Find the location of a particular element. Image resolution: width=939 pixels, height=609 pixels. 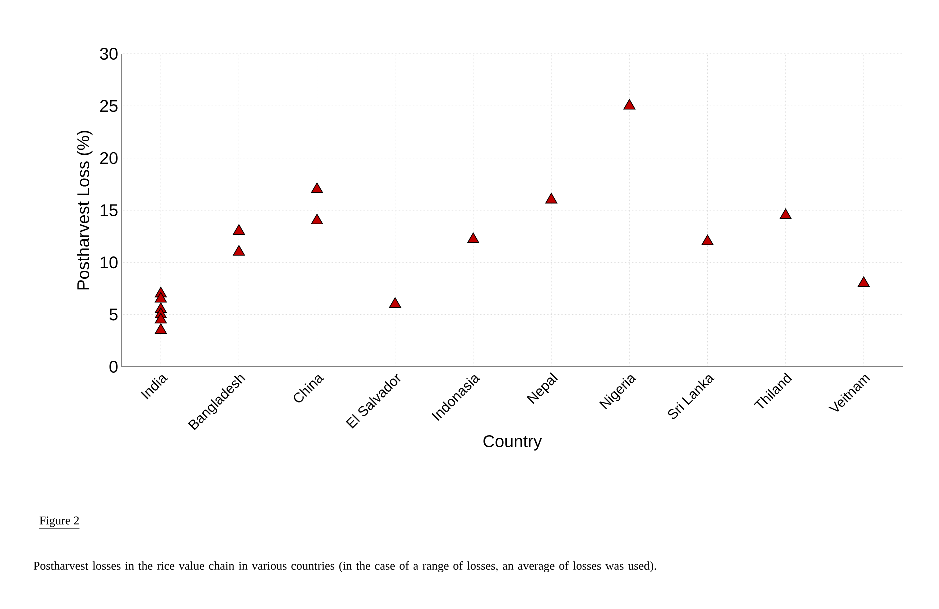

y-tick-label: 15 is located at coordinates (109, 210).